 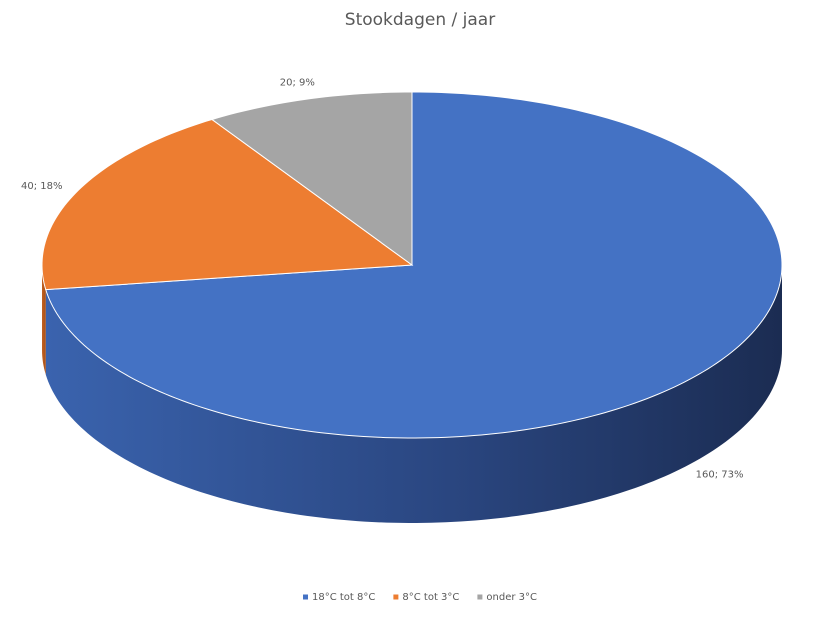 What do you see at coordinates (430, 597) in the screenshot?
I see `legend-label: 8°C tot 3°C` at bounding box center [430, 597].